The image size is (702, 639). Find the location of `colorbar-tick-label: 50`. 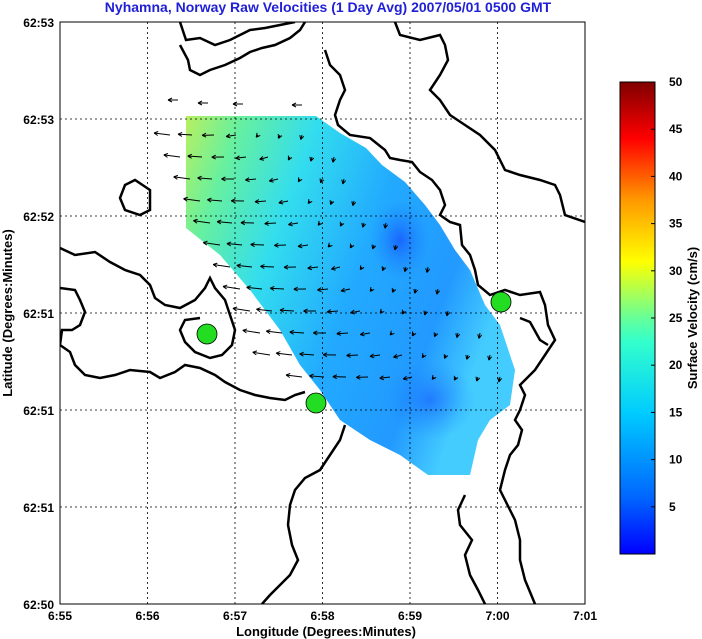

colorbar-tick-label: 50 is located at coordinates (676, 82).